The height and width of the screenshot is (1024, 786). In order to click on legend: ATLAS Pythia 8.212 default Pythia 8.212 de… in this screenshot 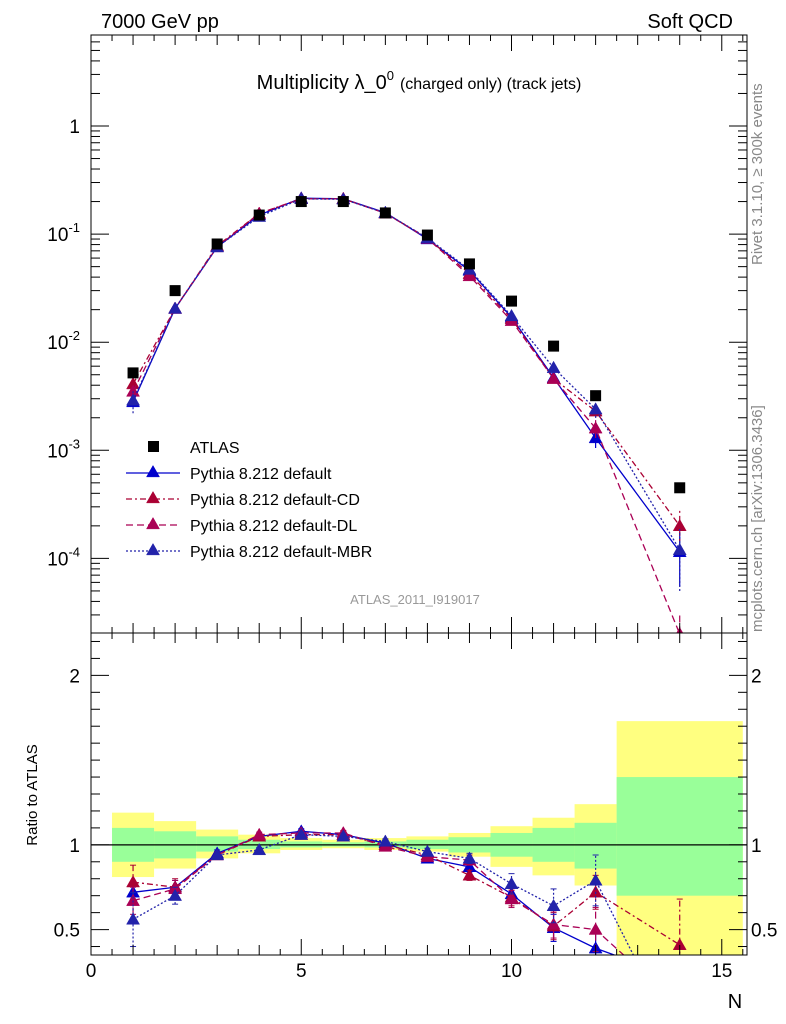, I will do `click(249, 500)`.